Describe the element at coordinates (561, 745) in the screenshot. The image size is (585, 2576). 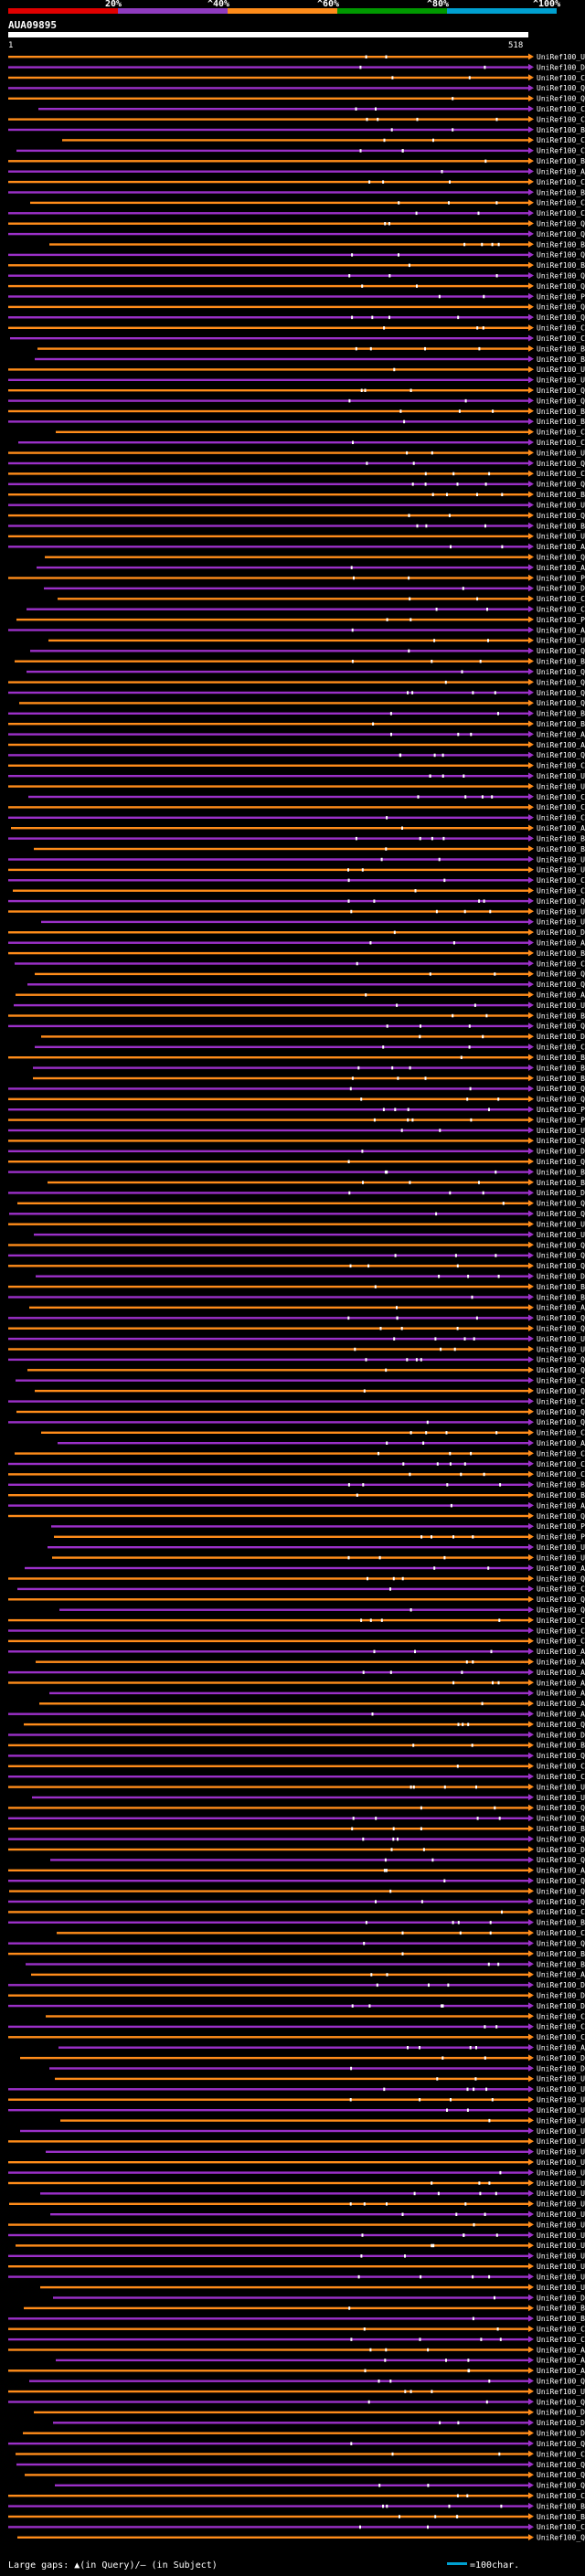
I see `hit-label: UniRef100_A6JFD4` at that location.